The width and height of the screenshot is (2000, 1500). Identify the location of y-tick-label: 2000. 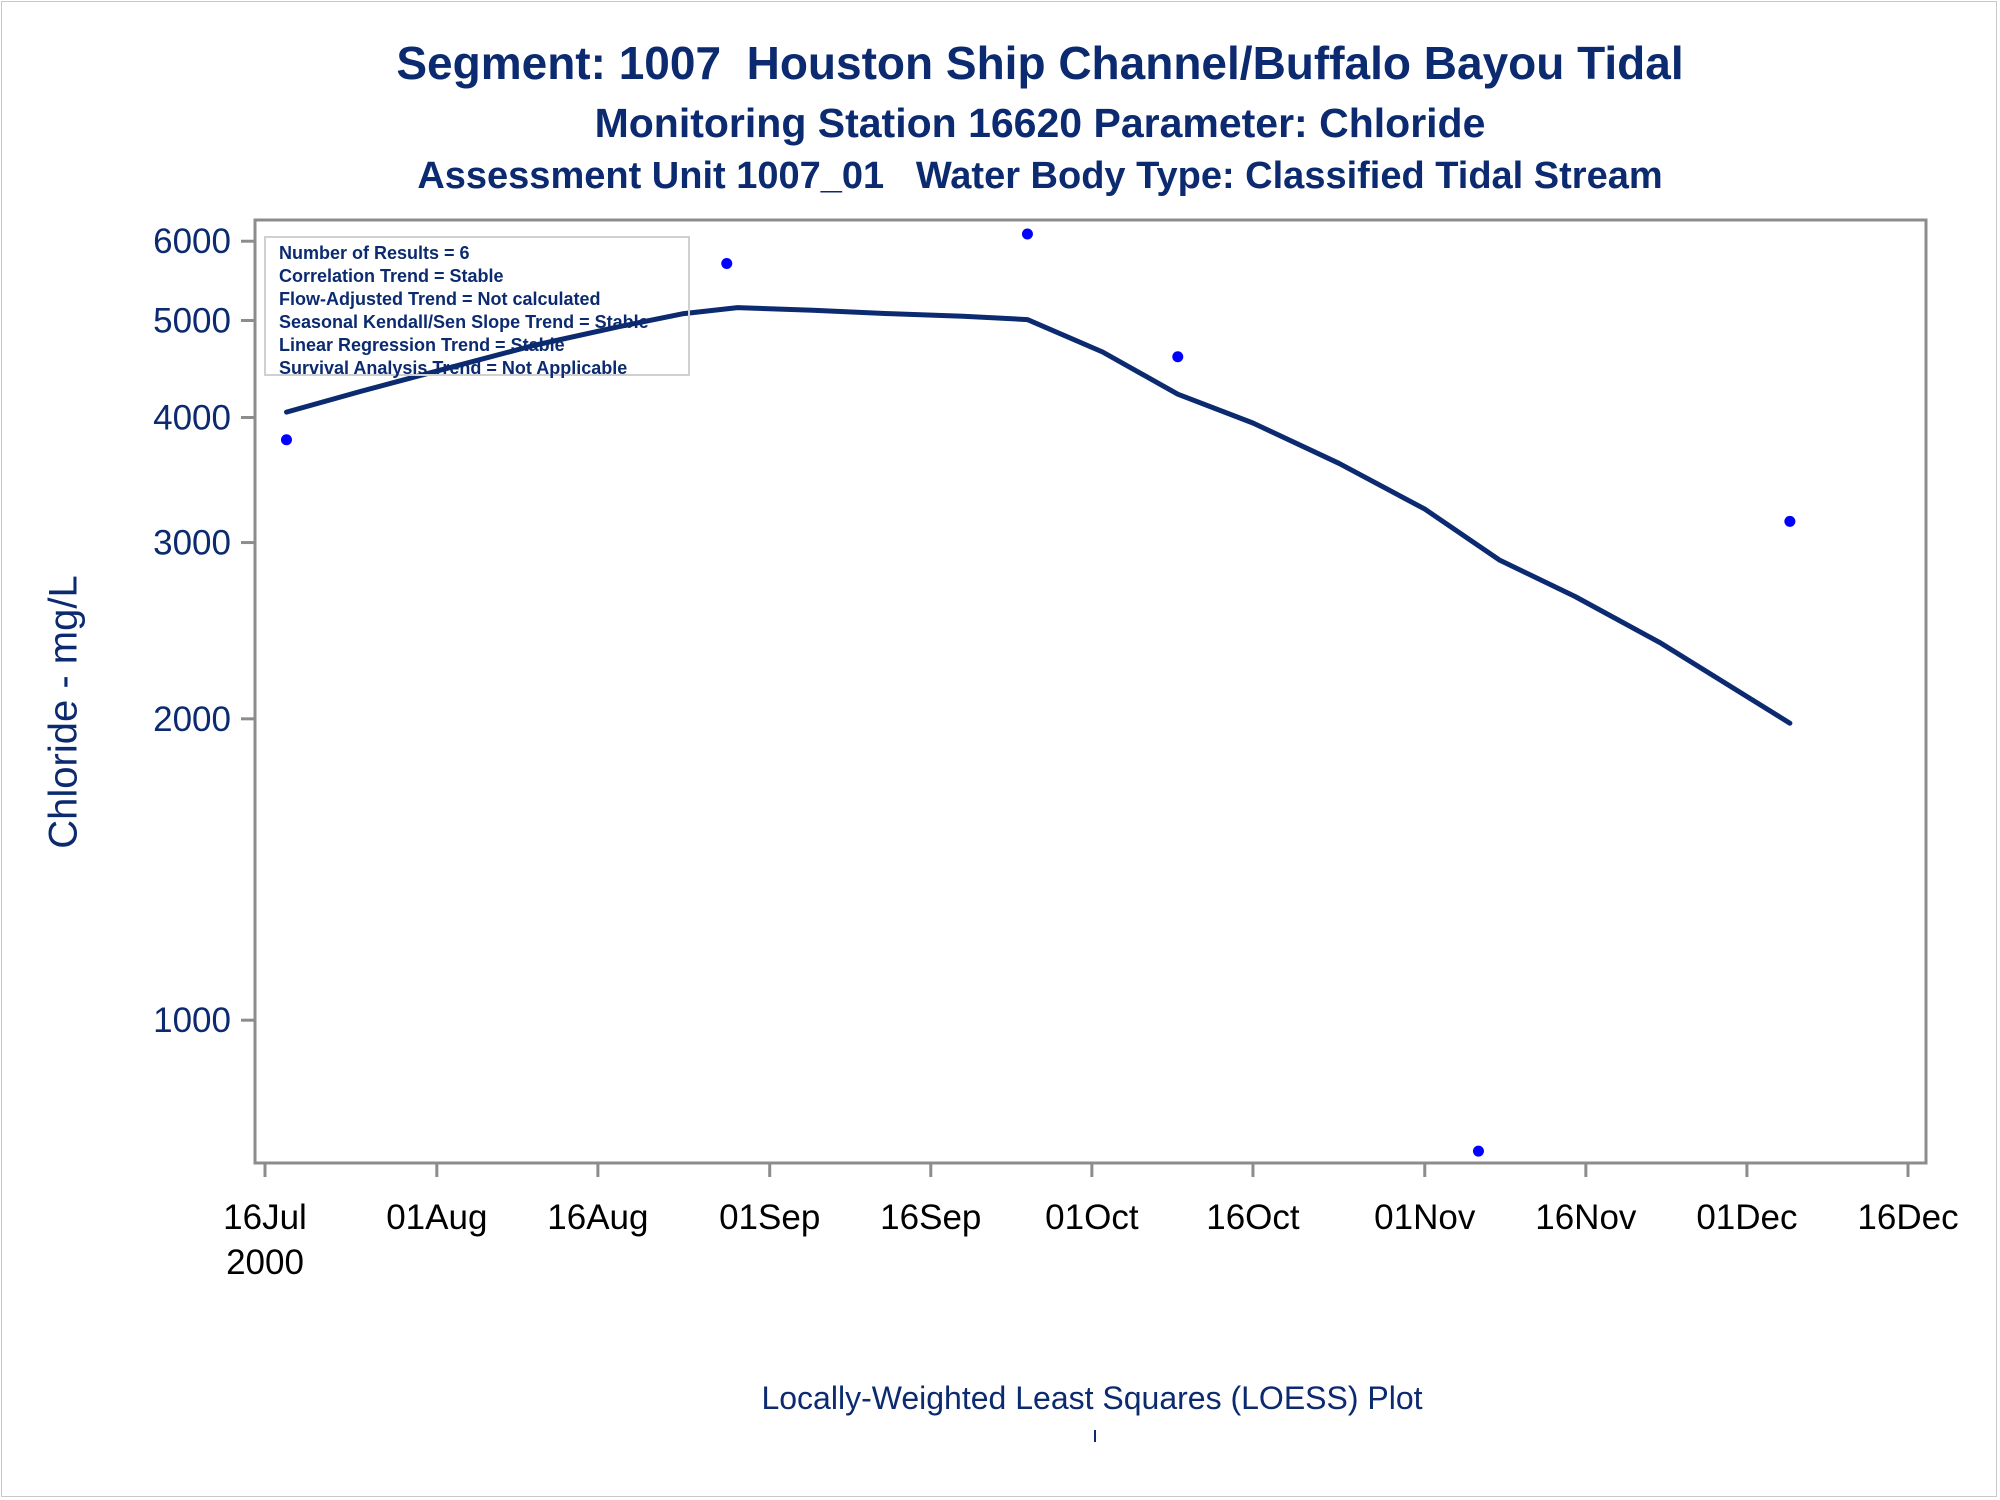
(192, 719).